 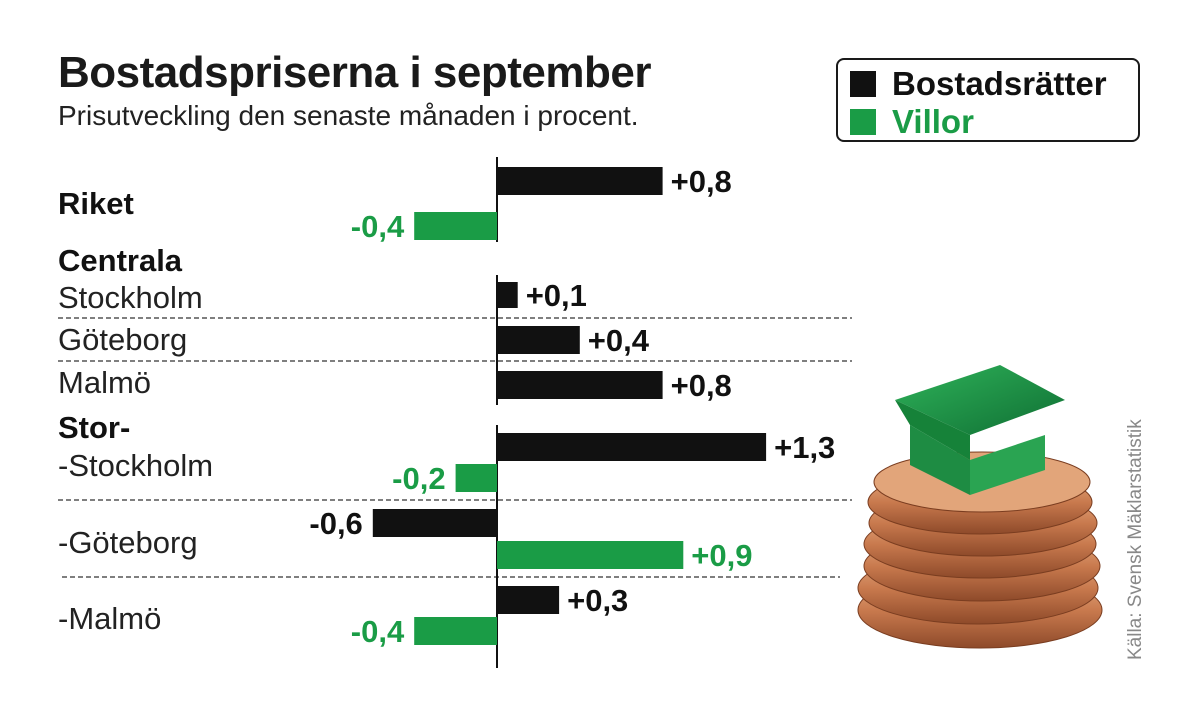 I want to click on group-label-riket: Riket, so click(x=96, y=203).